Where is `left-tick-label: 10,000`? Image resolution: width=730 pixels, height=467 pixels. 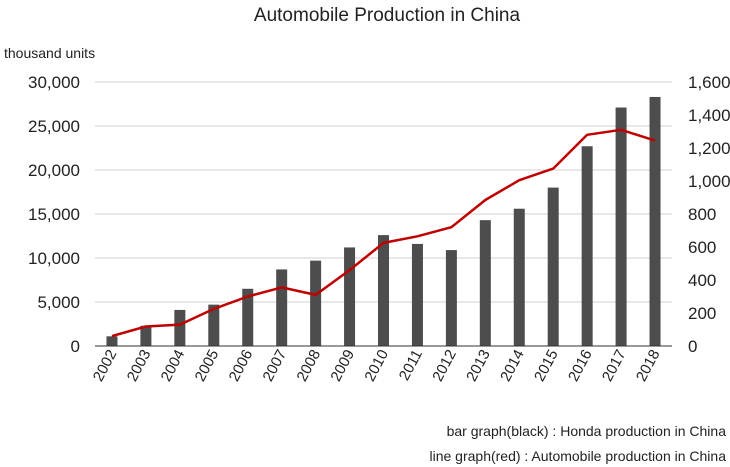
left-tick-label: 10,000 is located at coordinates (54, 258).